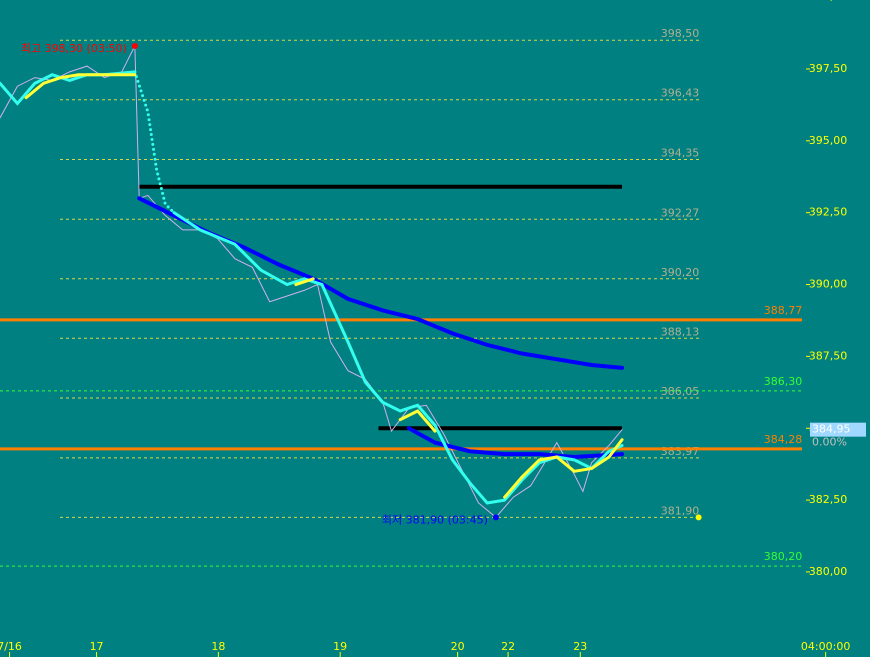  I want to click on y-tick-label: 390,00, so click(828, 284).